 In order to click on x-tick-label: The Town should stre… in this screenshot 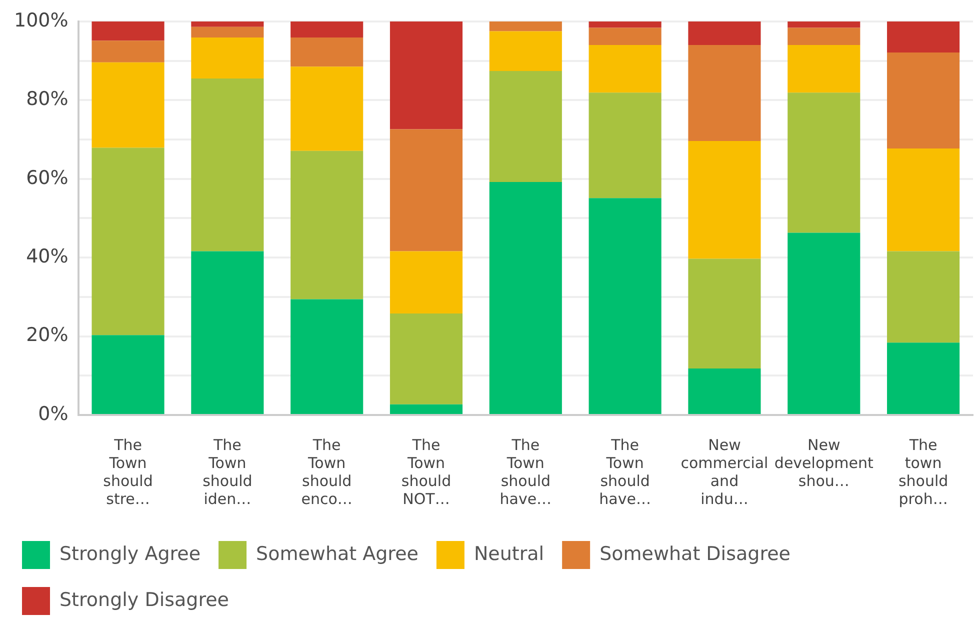, I will do `click(128, 472)`.